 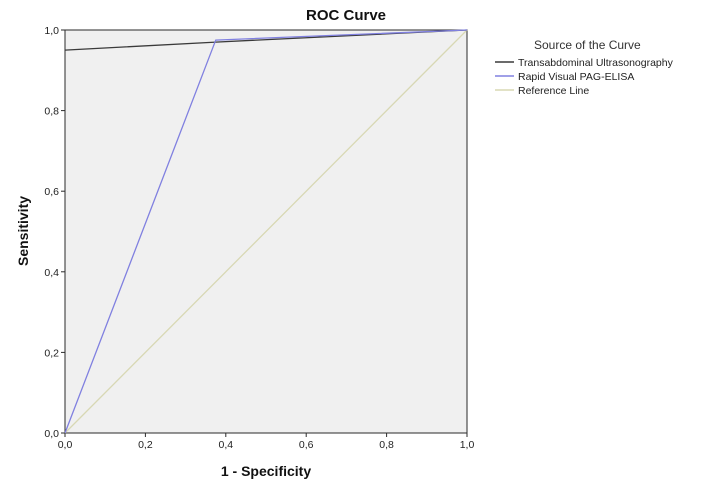 What do you see at coordinates (51, 434) in the screenshot?
I see `y-tick-label-0: 0,0` at bounding box center [51, 434].